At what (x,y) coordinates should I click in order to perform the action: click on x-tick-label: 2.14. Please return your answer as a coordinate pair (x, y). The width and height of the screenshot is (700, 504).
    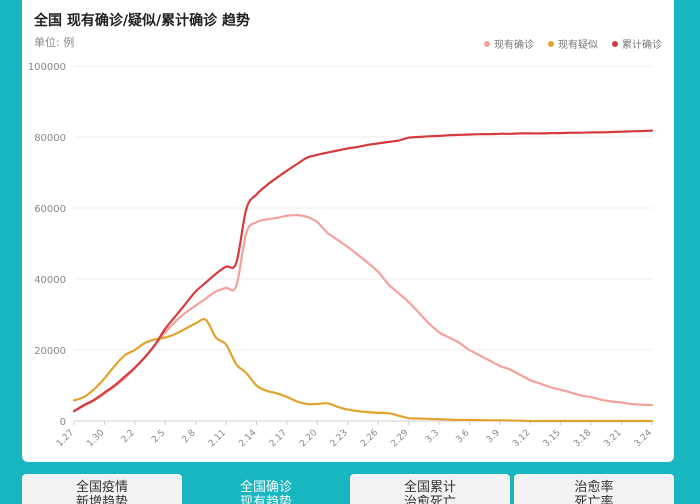
    Looking at the image, I should click on (247, 438).